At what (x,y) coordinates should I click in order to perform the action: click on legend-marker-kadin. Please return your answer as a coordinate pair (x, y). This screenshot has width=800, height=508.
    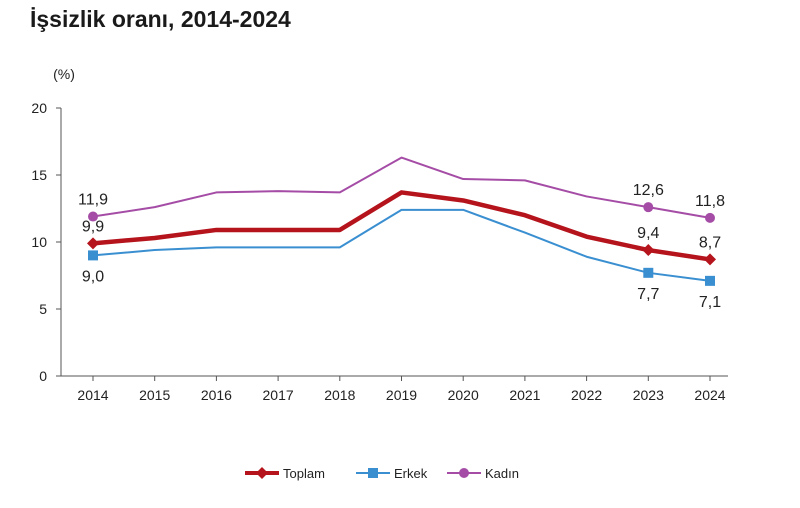
    Looking at the image, I should click on (464, 473).